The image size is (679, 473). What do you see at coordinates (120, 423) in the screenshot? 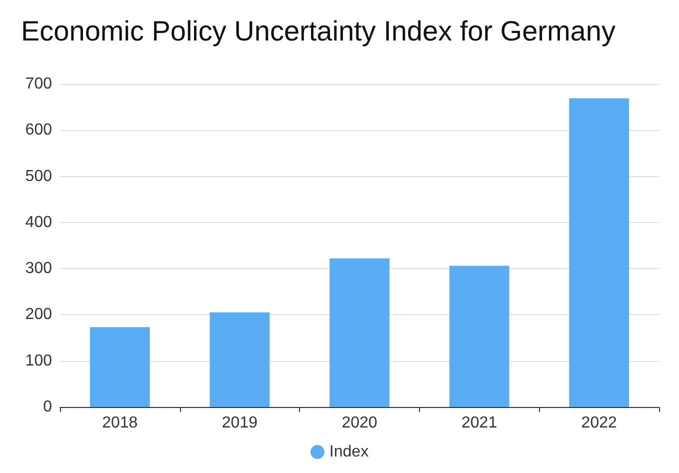
I see `x-tick-label: 2018` at bounding box center [120, 423].